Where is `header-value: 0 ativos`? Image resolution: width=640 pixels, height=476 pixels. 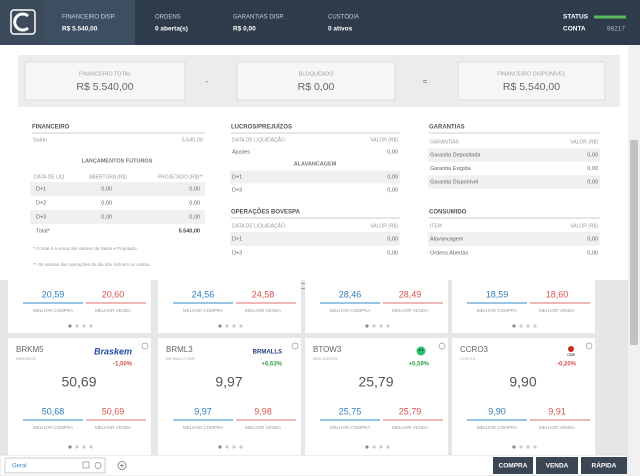
header-value: 0 ativos is located at coordinates (340, 29).